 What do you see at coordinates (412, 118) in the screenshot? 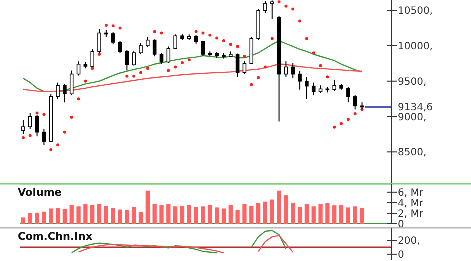
I see `y-tick-label: 9000,` at bounding box center [412, 118].